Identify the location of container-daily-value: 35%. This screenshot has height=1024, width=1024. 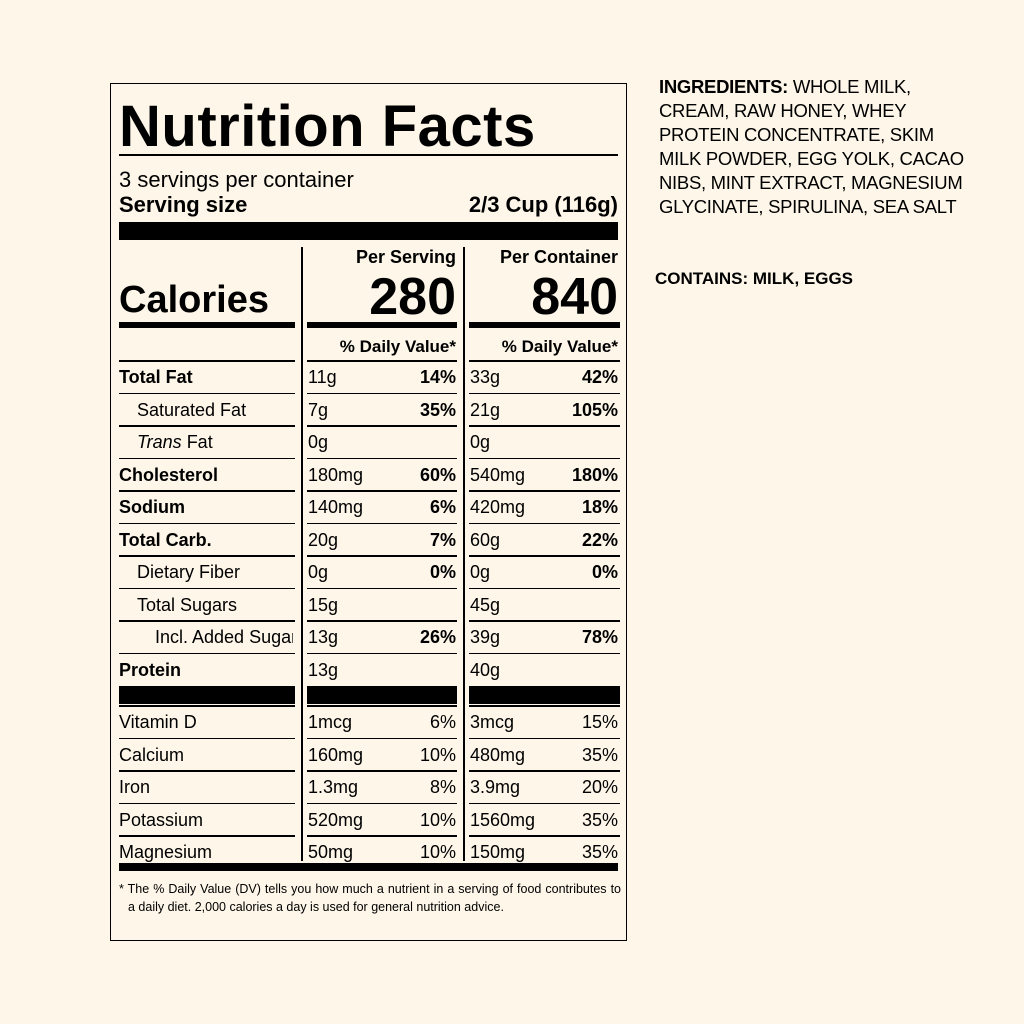
(599, 852).